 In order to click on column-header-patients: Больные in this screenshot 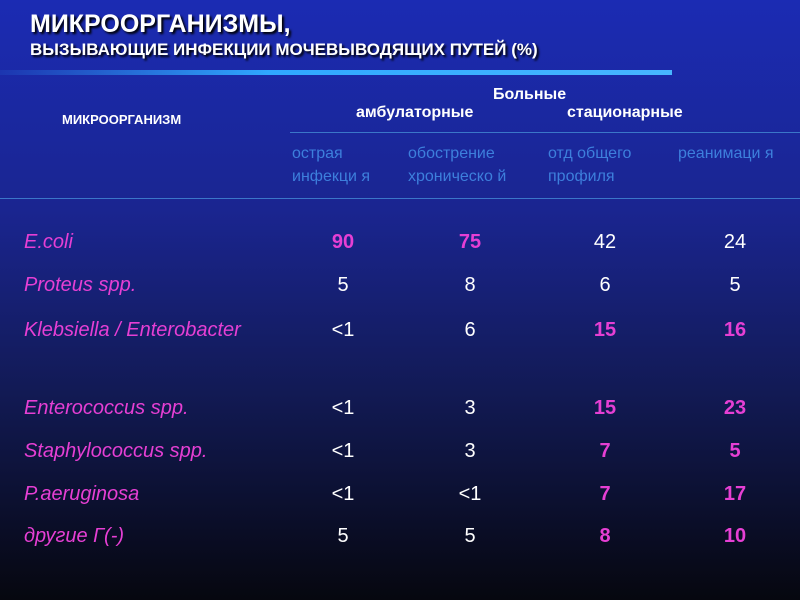, I will do `click(530, 94)`.